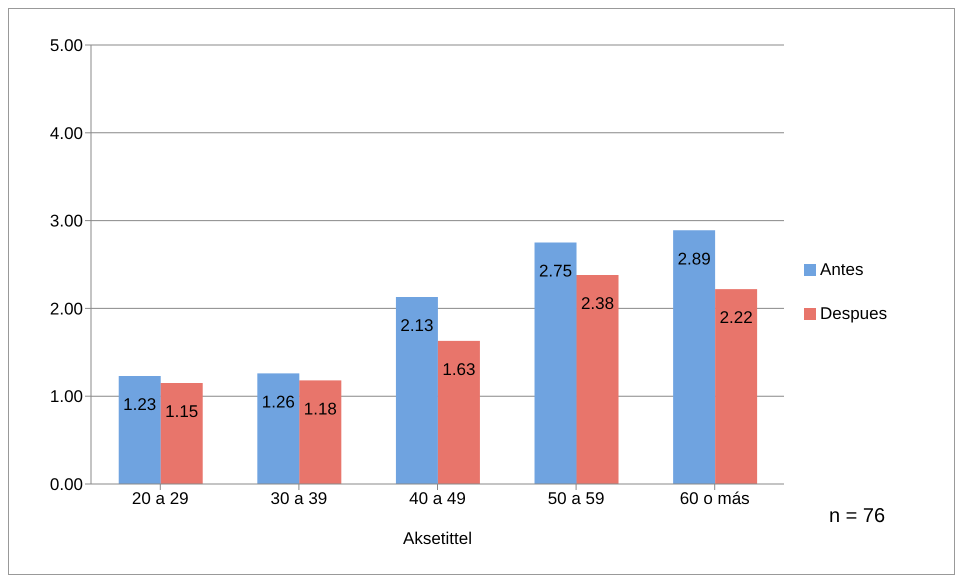 The height and width of the screenshot is (583, 963). Describe the element at coordinates (736, 318) in the screenshot. I see `data-label: 2.22` at that location.